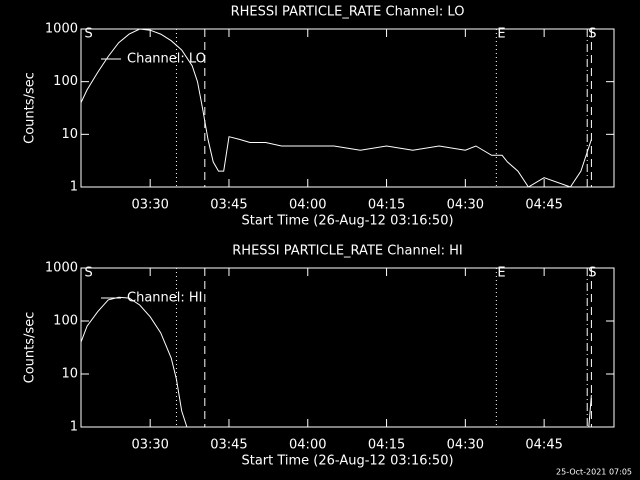 This screenshot has height=480, width=640. Describe the element at coordinates (347, 251) in the screenshot. I see `chart-title: RHESSI PARTICLE_RATE Channel: HI` at that location.